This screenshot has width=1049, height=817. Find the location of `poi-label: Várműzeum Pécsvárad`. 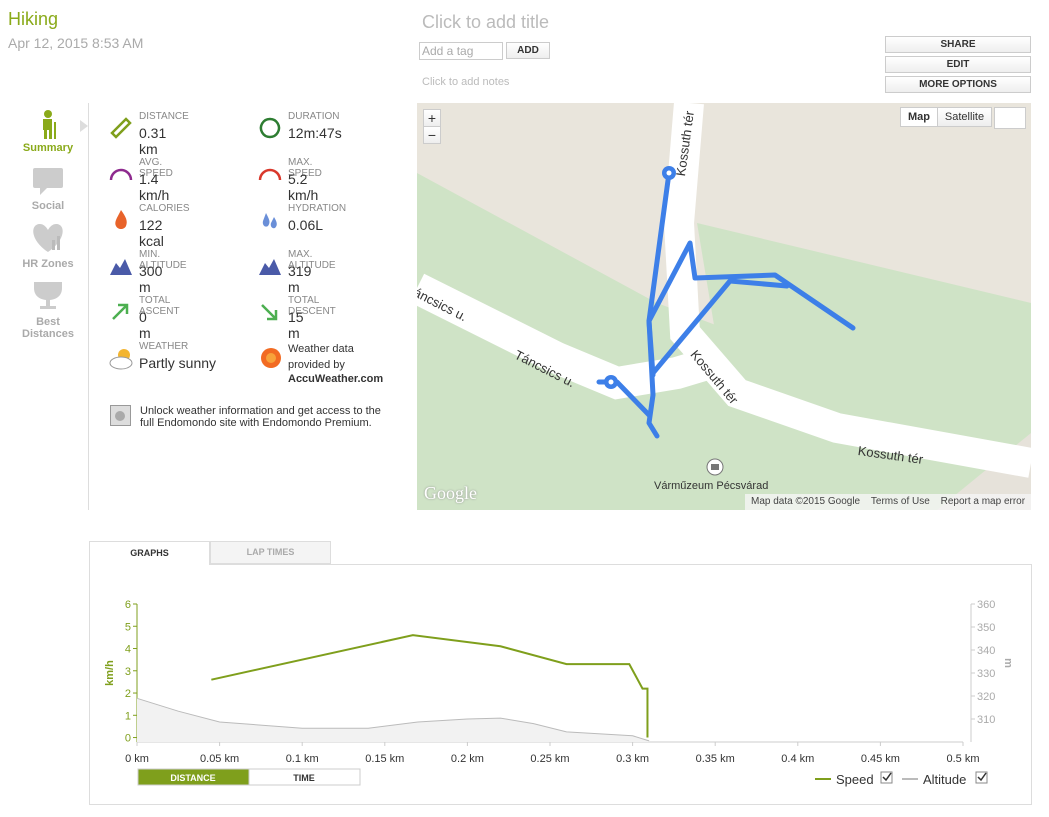

poi-label: Várműzeum Pécsvárad is located at coordinates (711, 486).